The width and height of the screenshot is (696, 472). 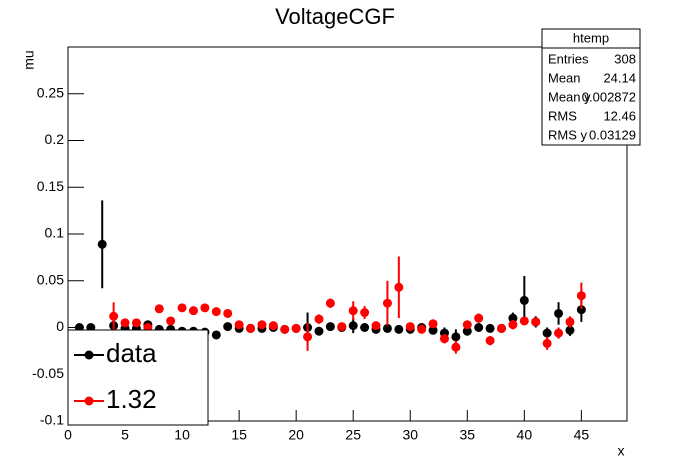 What do you see at coordinates (467, 435) in the screenshot?
I see `x-tick-label: 35` at bounding box center [467, 435].